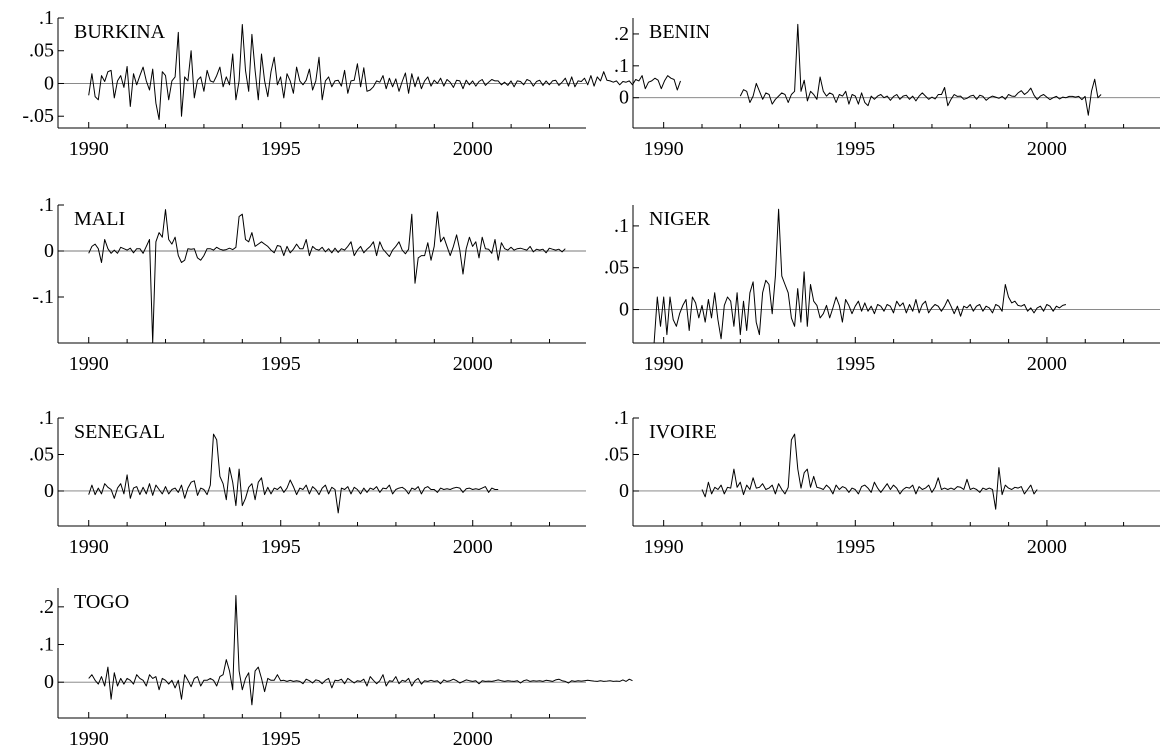 The image size is (1165, 754). What do you see at coordinates (384, 72) in the screenshot?
I see `series-line-burkina` at bounding box center [384, 72].